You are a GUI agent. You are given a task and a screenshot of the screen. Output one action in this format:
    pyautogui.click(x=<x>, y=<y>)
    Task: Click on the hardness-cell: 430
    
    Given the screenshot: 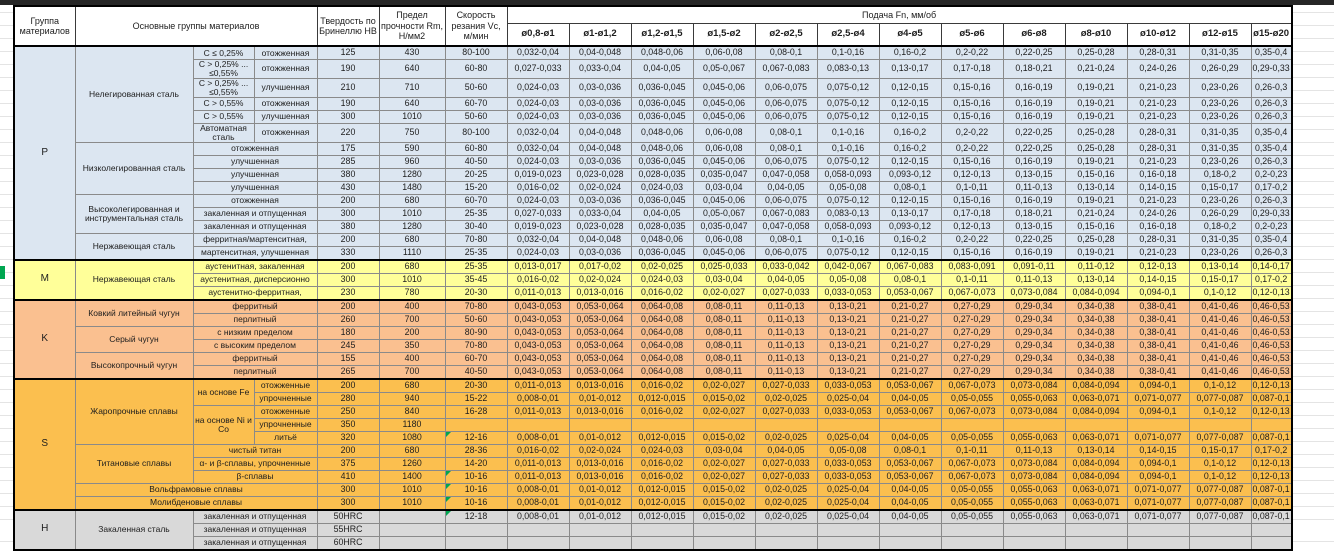 What is the action you would take?
    pyautogui.click(x=348, y=187)
    